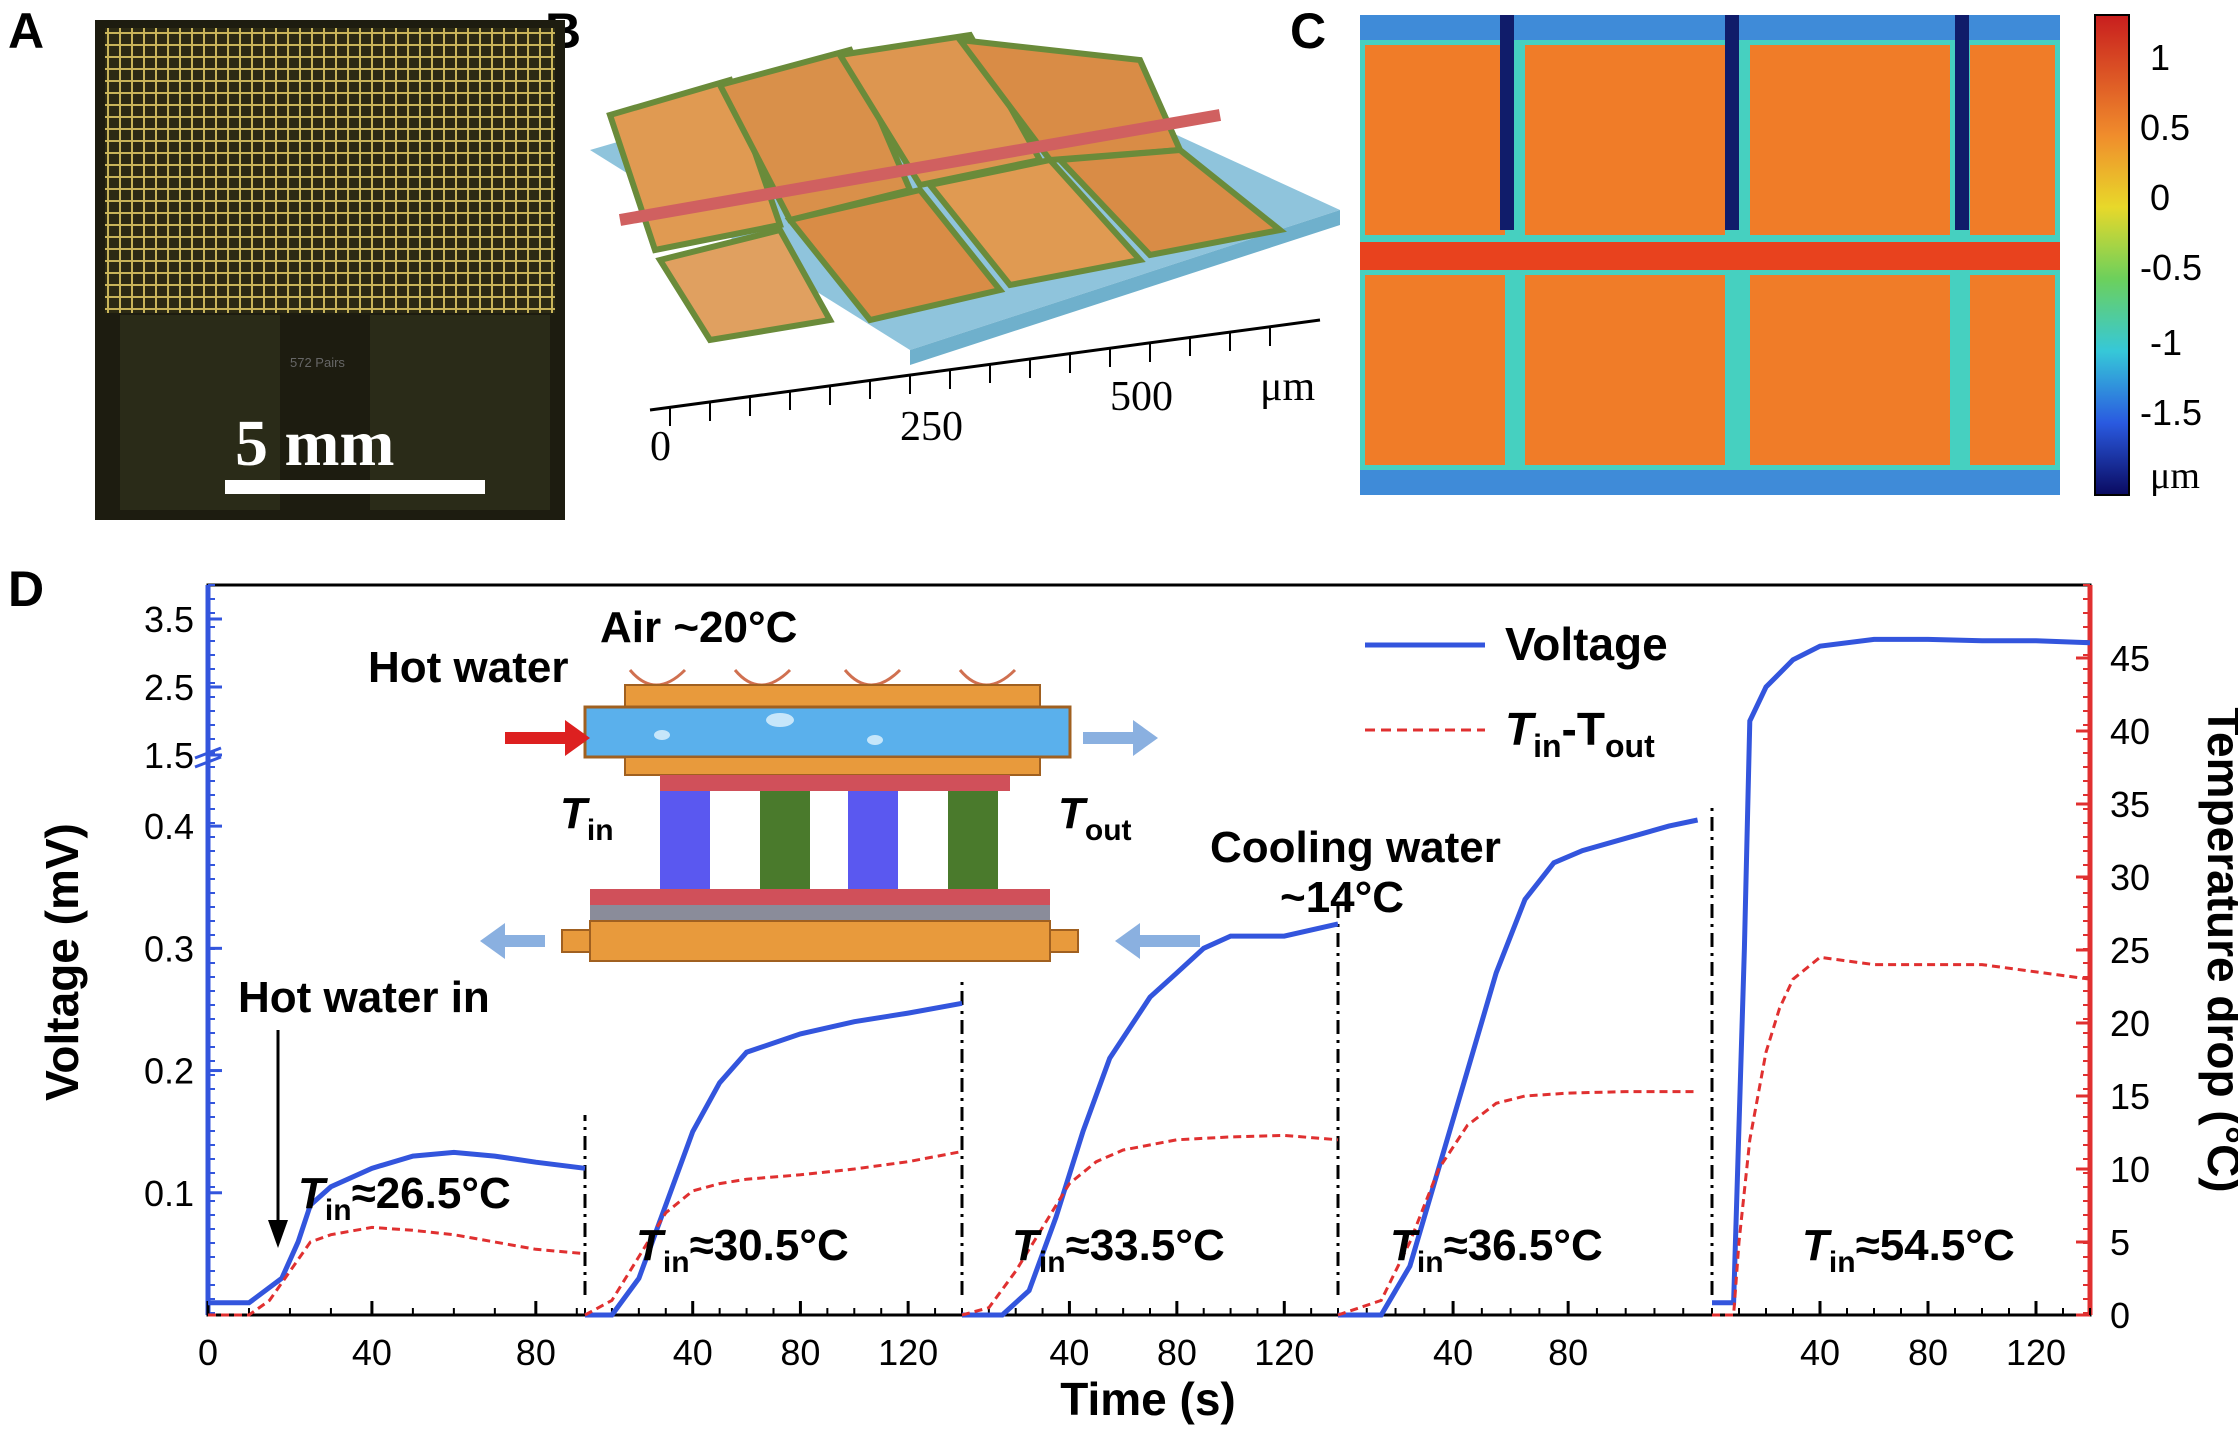 The image size is (2238, 1434). Describe the element at coordinates (1908, 1250) in the screenshot. I see `segment-temp-label: Tin≈54.5°C` at that location.